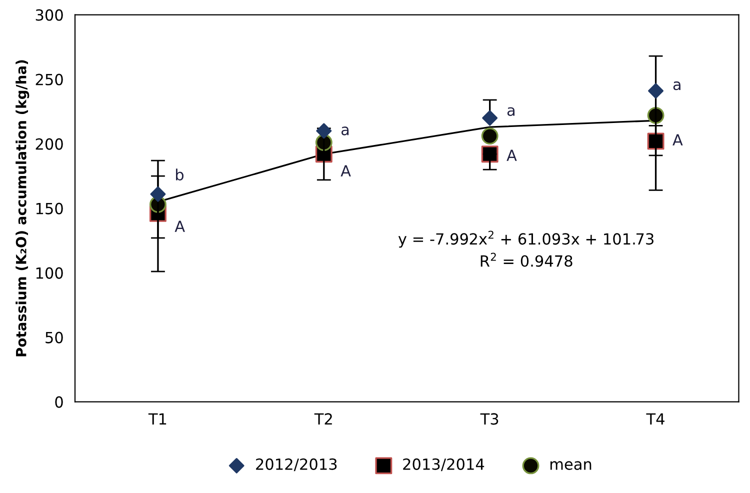 This screenshot has height=493, width=750. Describe the element at coordinates (489, 419) in the screenshot. I see `x-tick-label: T3` at that location.